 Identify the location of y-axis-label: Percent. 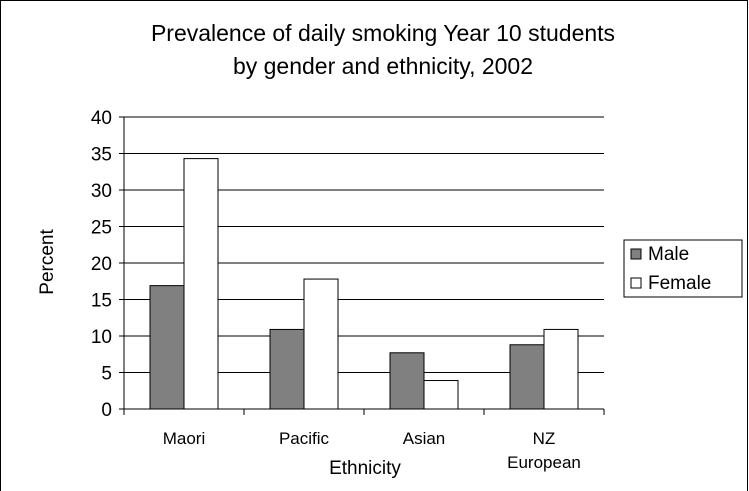
(47, 262).